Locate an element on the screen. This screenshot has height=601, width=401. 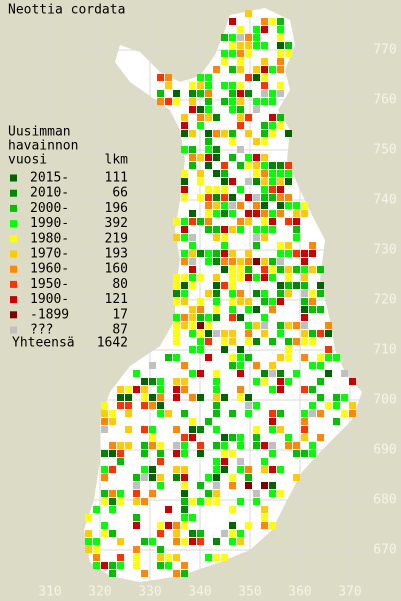
north-label: 700 is located at coordinates (384, 400).